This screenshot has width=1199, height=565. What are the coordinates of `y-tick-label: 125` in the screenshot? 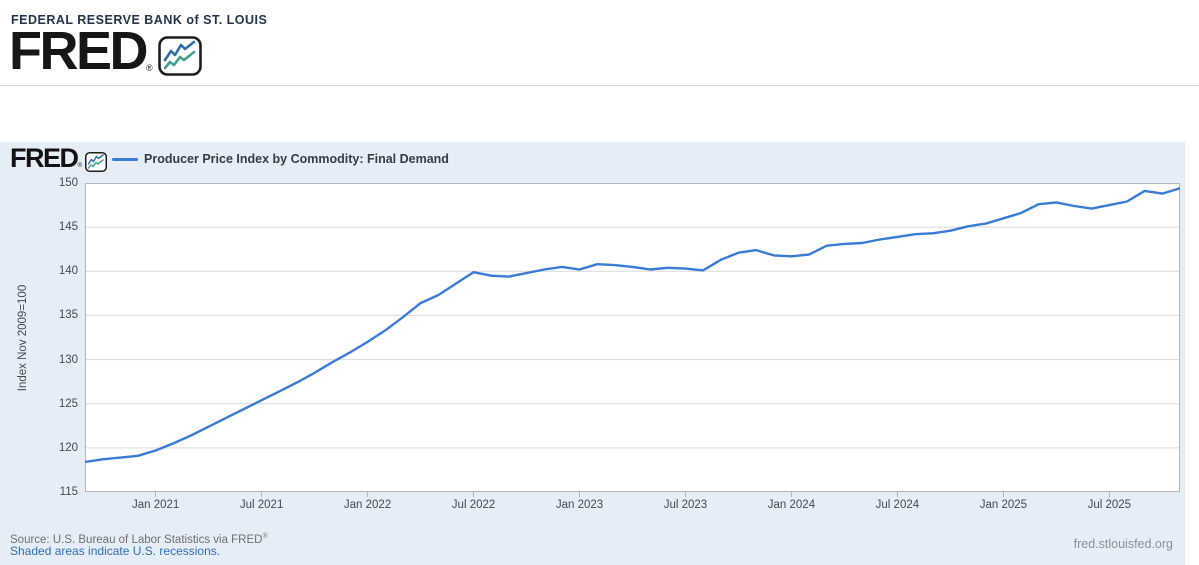 It's located at (68, 403).